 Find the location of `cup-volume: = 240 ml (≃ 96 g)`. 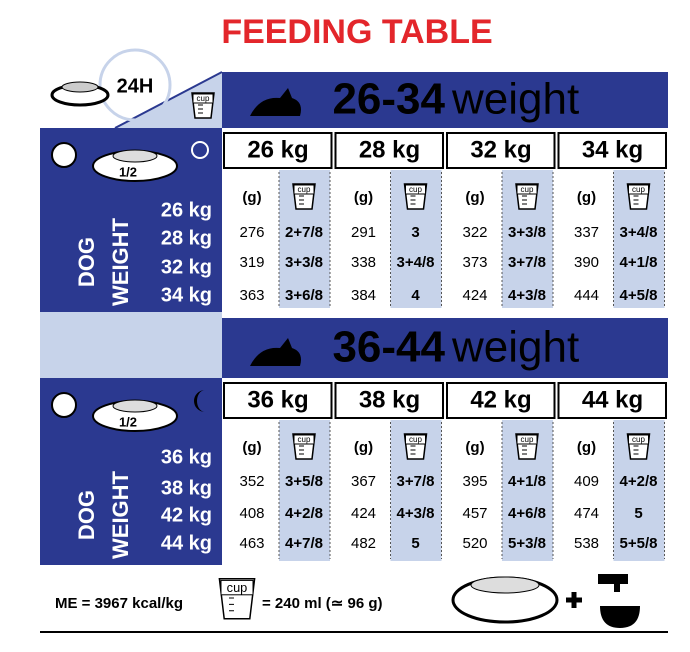

cup-volume: = 240 ml (≃ 96 g) is located at coordinates (322, 603).